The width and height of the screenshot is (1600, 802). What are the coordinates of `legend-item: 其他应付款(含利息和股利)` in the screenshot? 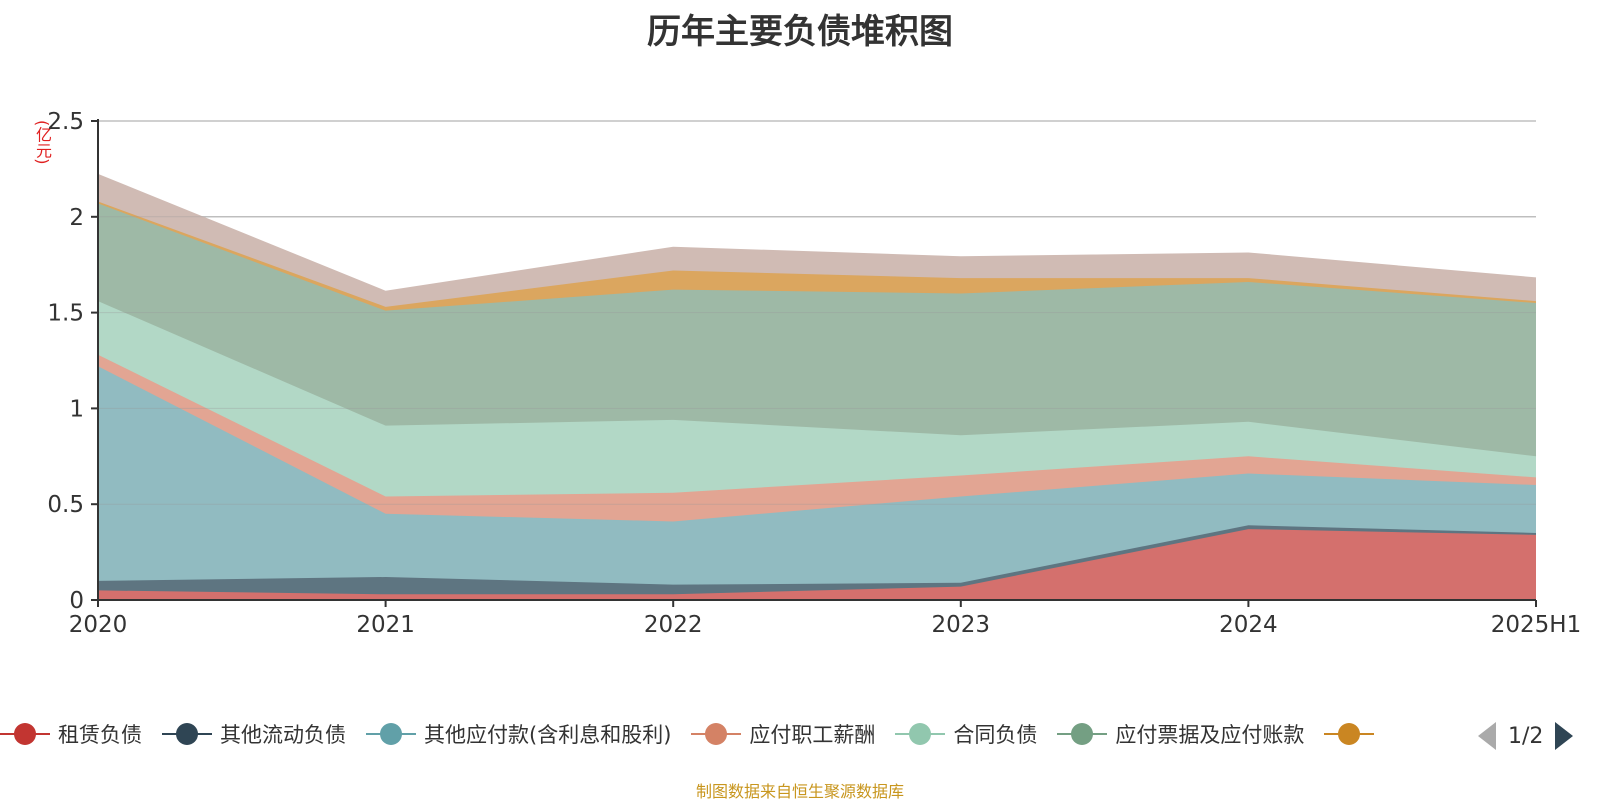 It's located at (518, 734).